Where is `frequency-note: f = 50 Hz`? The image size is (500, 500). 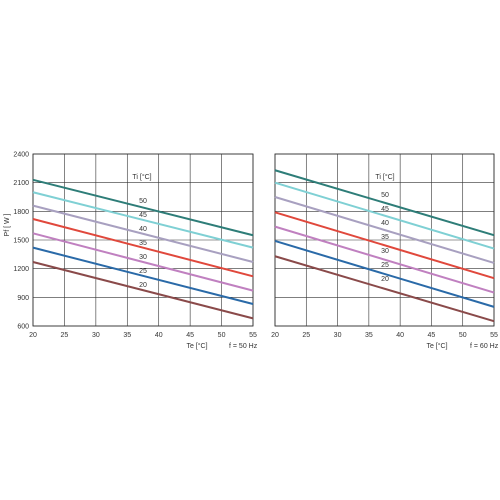
frequency-note: f = 50 Hz is located at coordinates (243, 346).